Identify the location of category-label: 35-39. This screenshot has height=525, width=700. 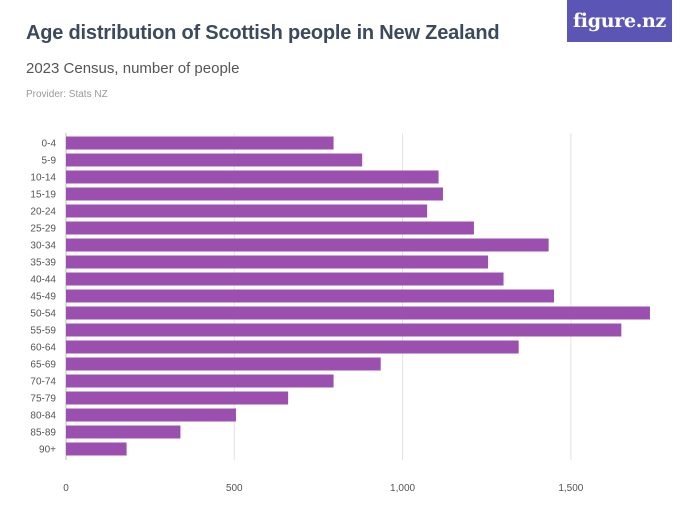
(43, 263).